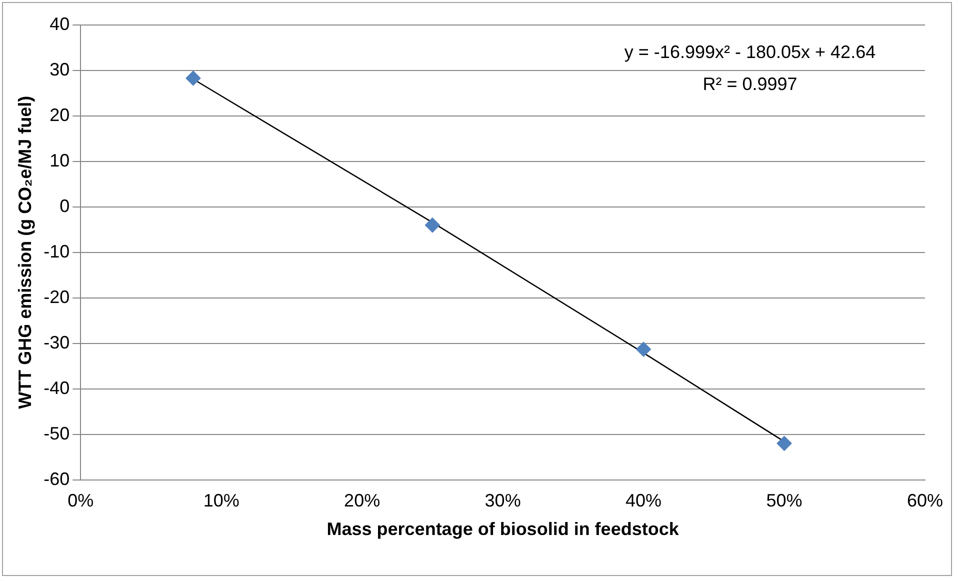  I want to click on y-tick-label: -50, so click(57, 433).